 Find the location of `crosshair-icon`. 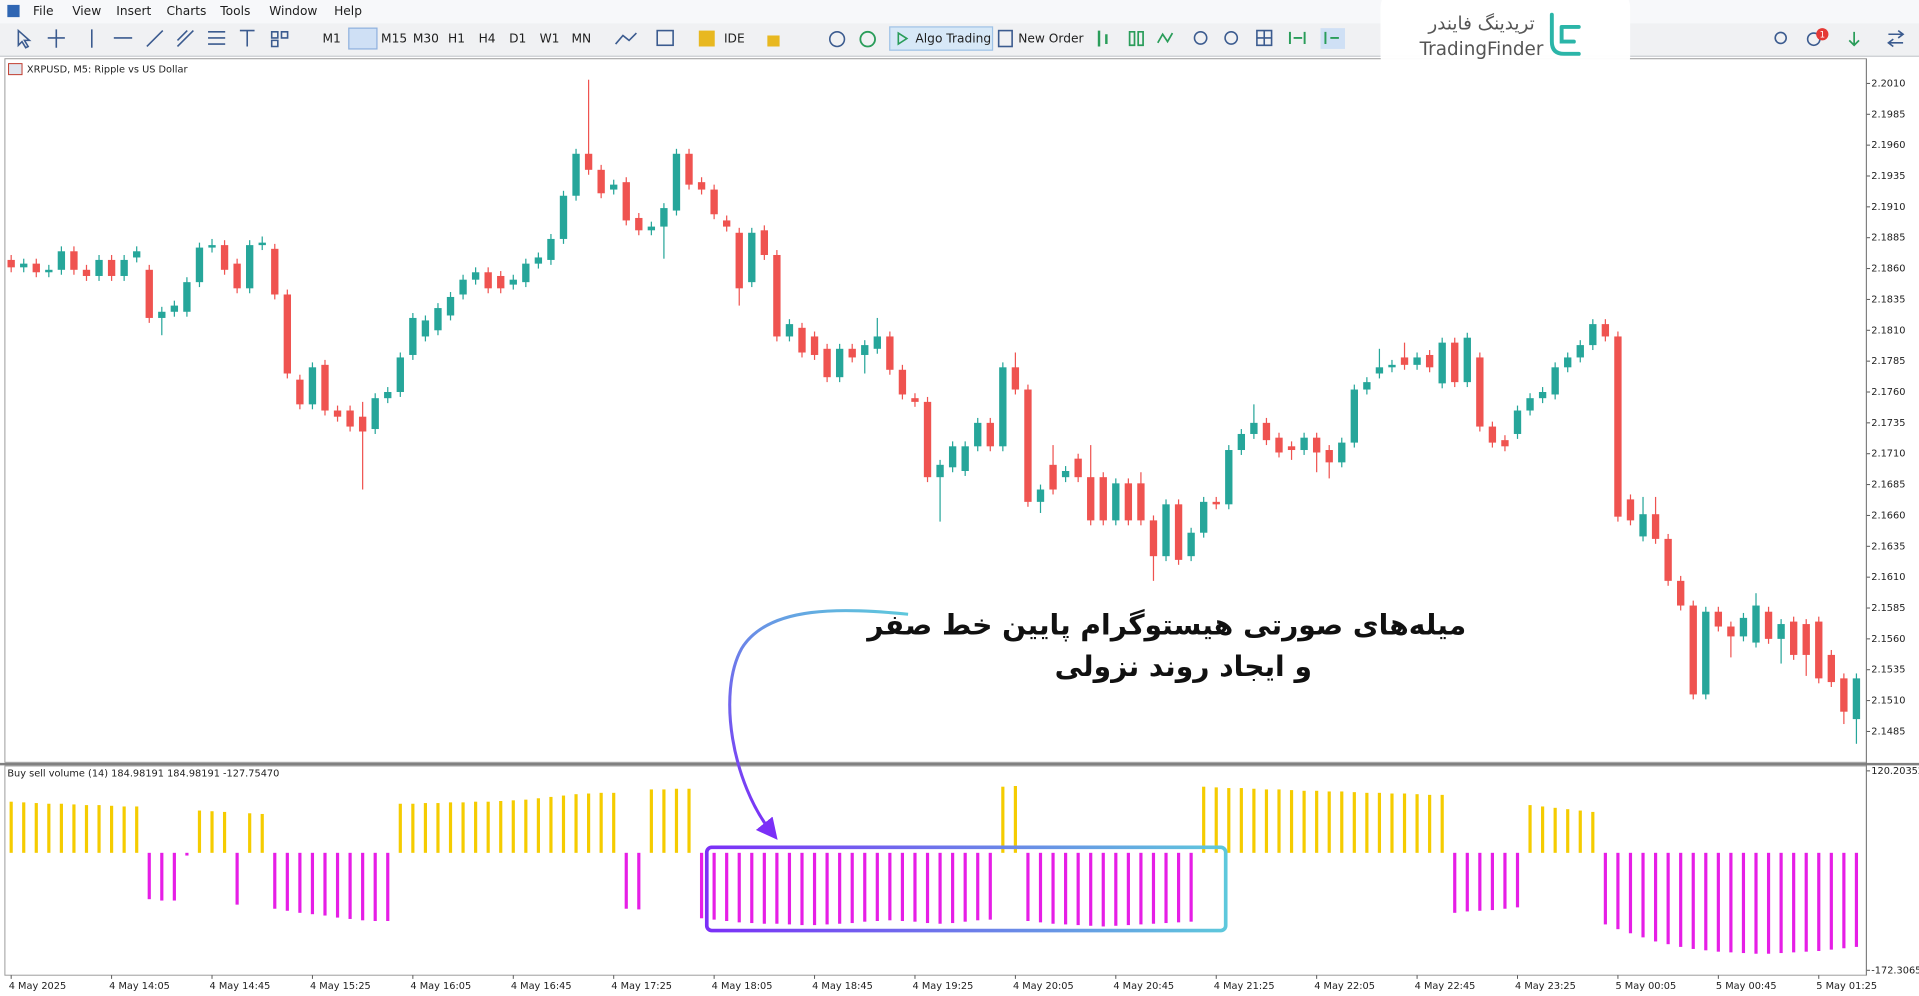

crosshair-icon is located at coordinates (56, 38).